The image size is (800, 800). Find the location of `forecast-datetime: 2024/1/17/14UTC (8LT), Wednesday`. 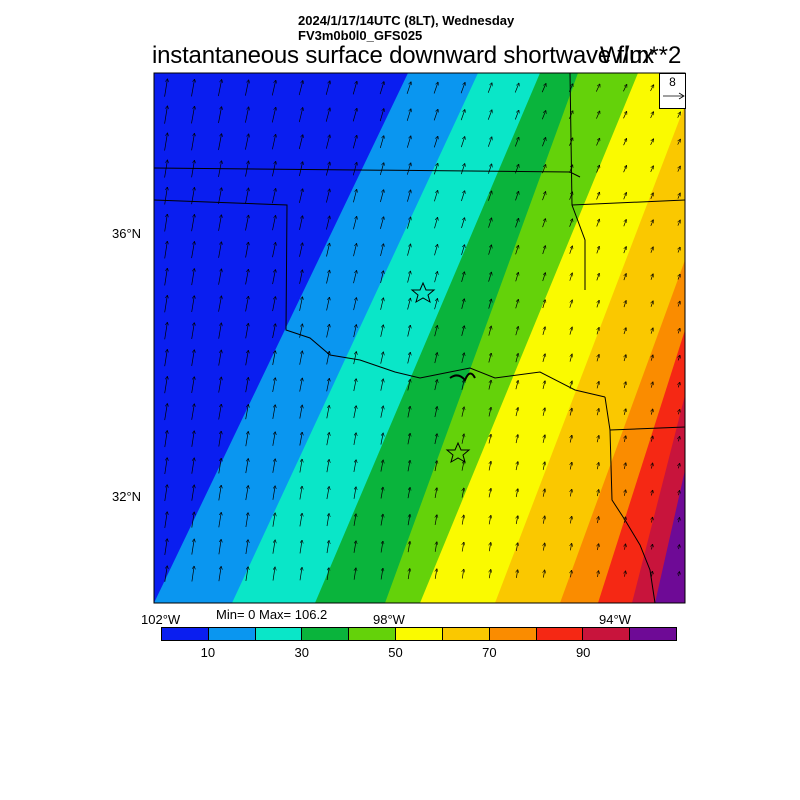

forecast-datetime: 2024/1/17/14UTC (8LT), Wednesday is located at coordinates (406, 20).